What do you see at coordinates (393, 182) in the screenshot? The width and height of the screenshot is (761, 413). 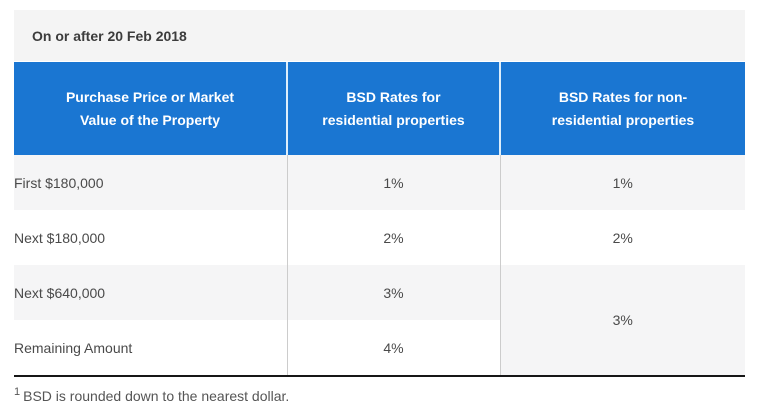 I see `residential-rate-cell: 1%` at bounding box center [393, 182].